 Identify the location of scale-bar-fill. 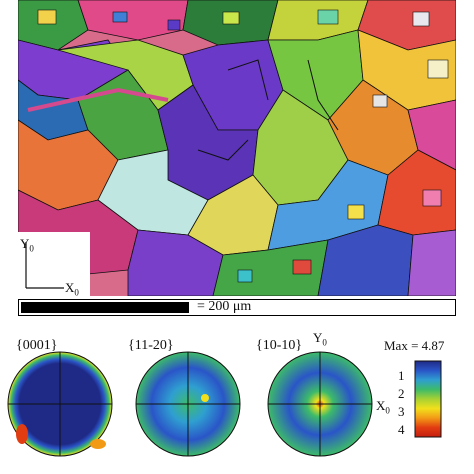
(105, 307).